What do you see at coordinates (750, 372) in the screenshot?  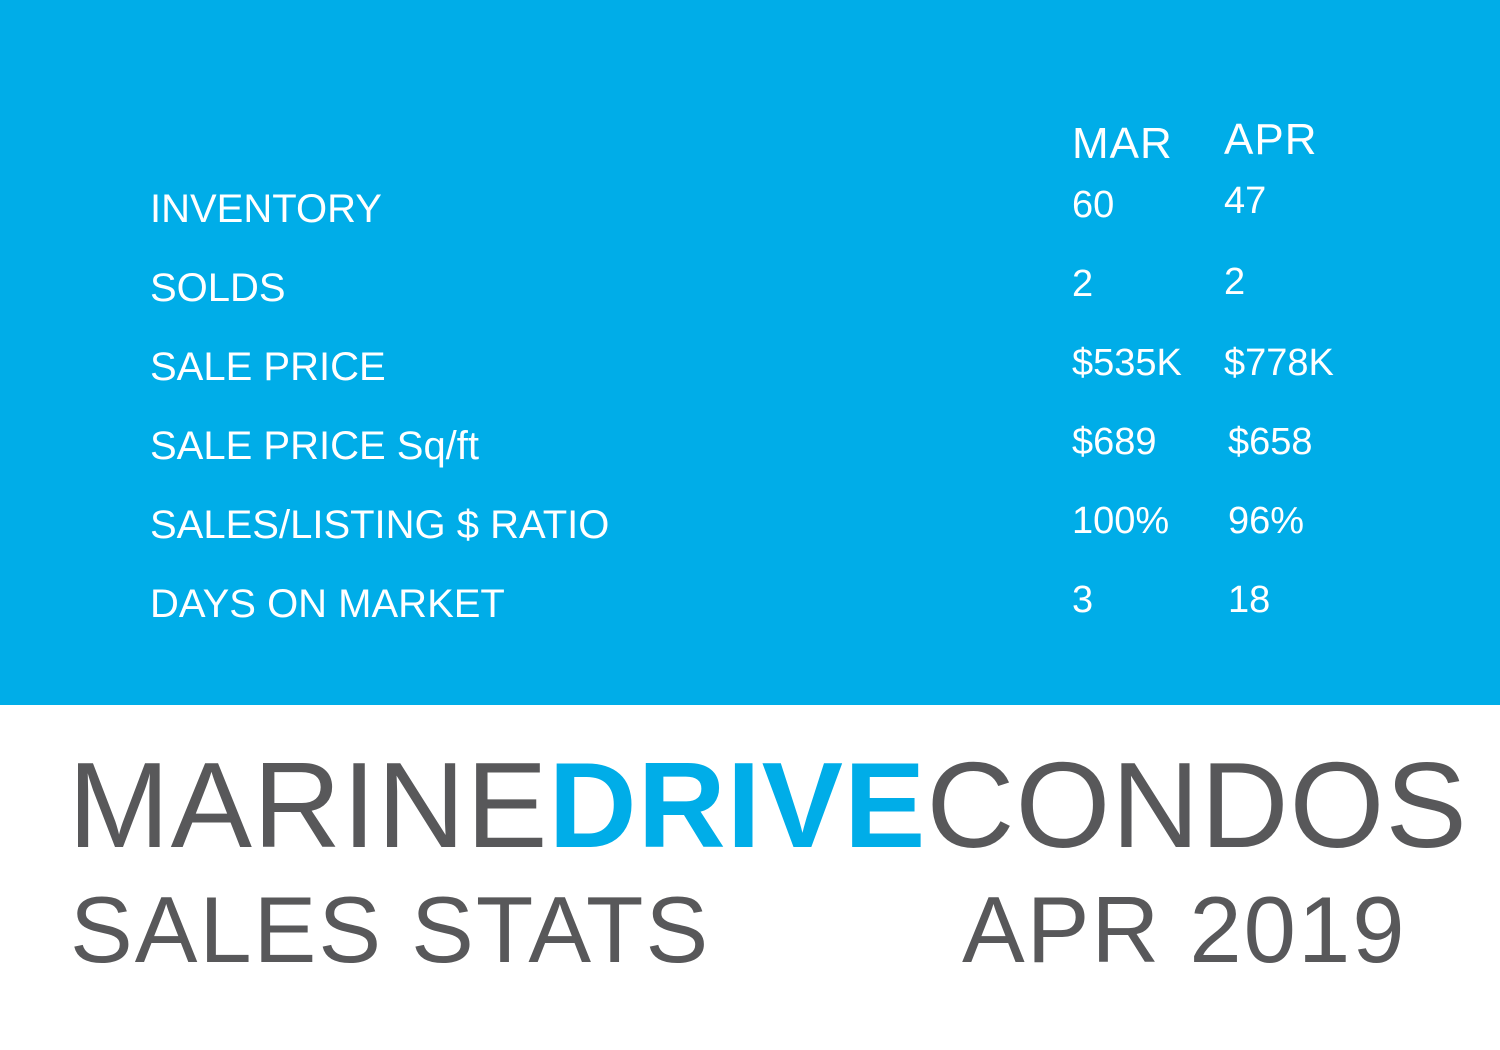 I see `stat-row-sale-price: SALE PRICE $535K $778K` at bounding box center [750, 372].